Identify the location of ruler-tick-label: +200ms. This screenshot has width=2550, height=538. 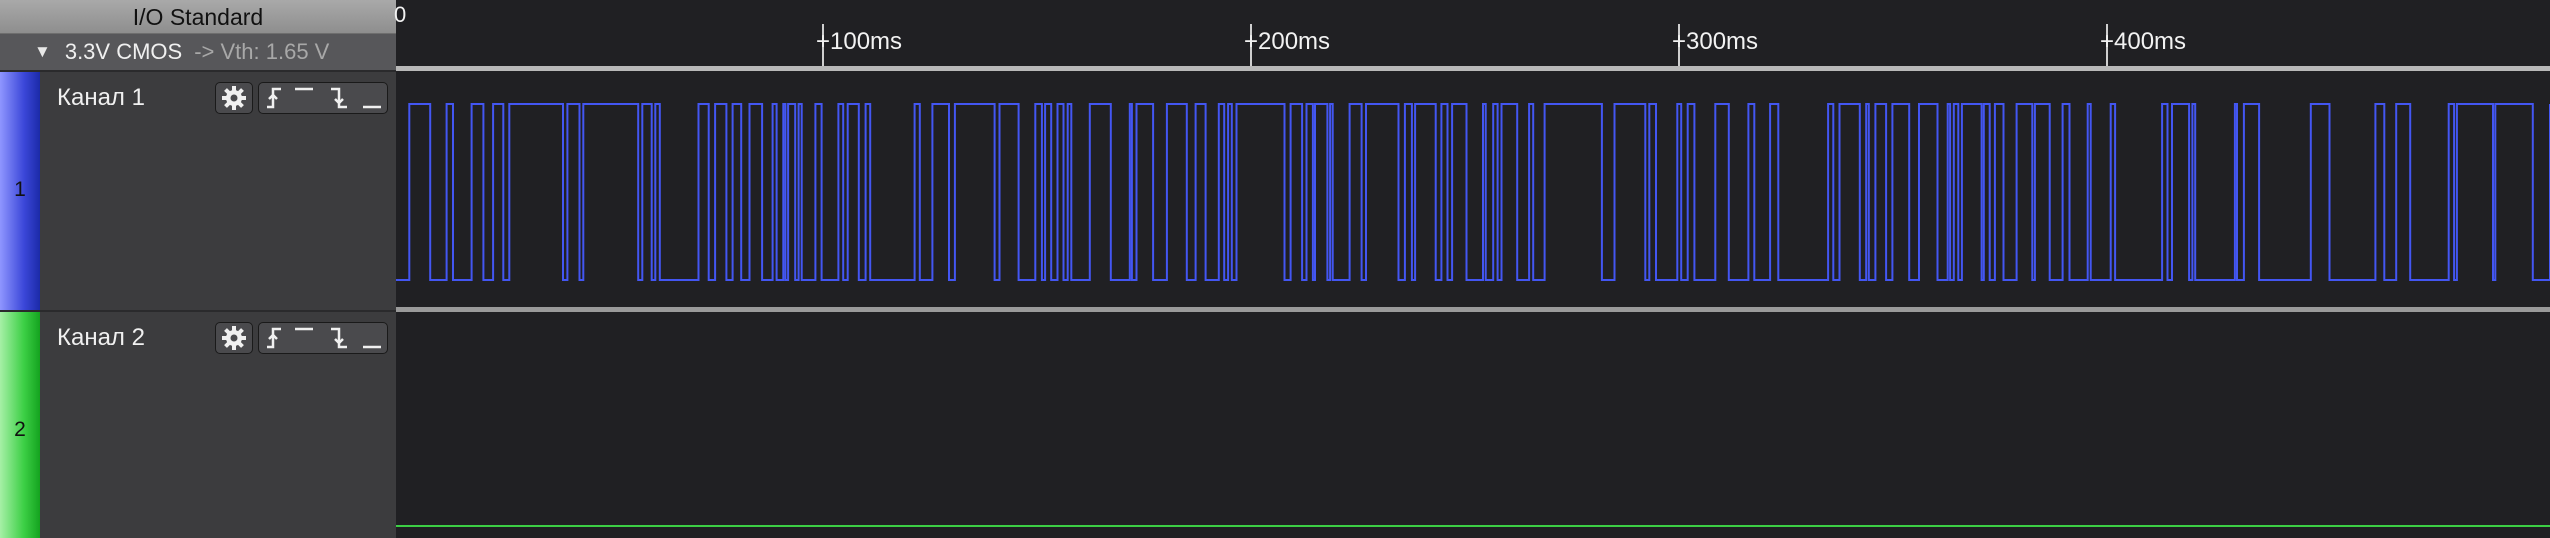
(1287, 41).